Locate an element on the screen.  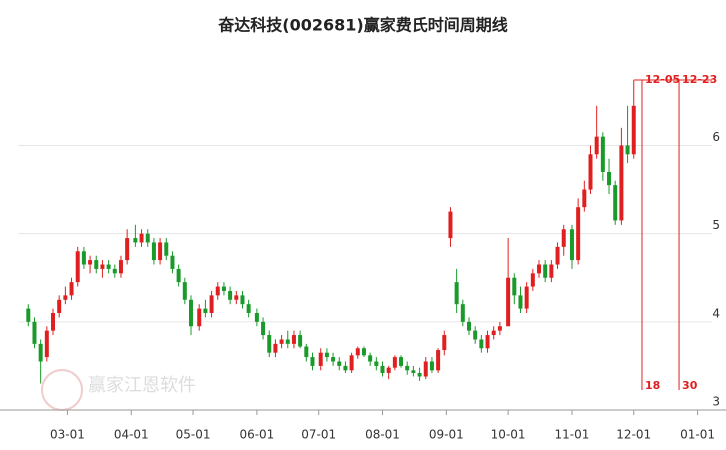
watermark: 赢家江恩软件 is located at coordinates (118, 390).